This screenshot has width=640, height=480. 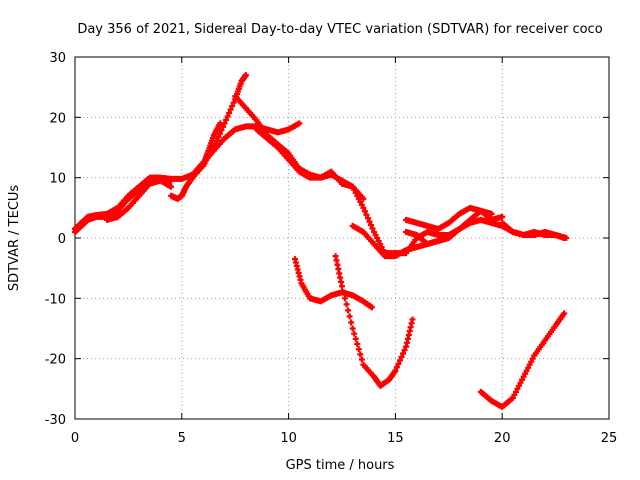 What do you see at coordinates (55, 420) in the screenshot?
I see `y-tick-label: -30` at bounding box center [55, 420].